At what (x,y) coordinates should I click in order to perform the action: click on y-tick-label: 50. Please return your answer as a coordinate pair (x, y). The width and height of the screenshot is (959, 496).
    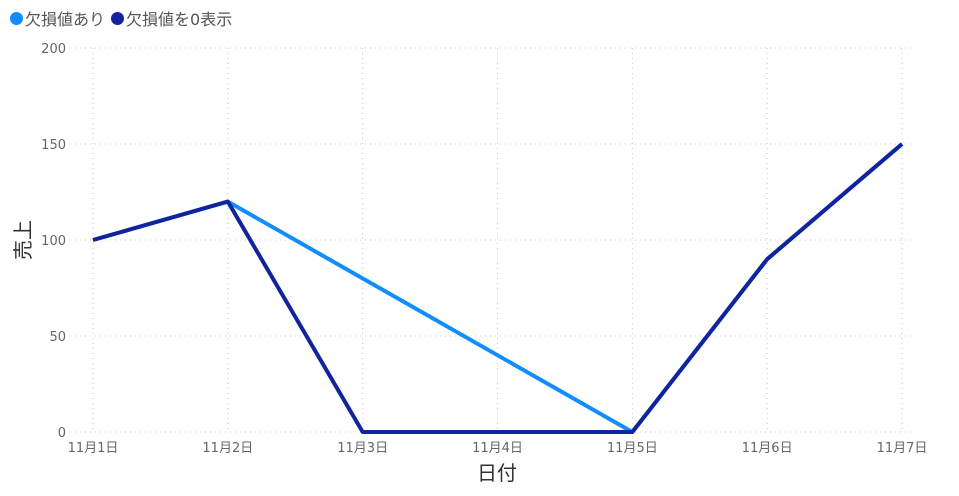
    Looking at the image, I should click on (57, 337).